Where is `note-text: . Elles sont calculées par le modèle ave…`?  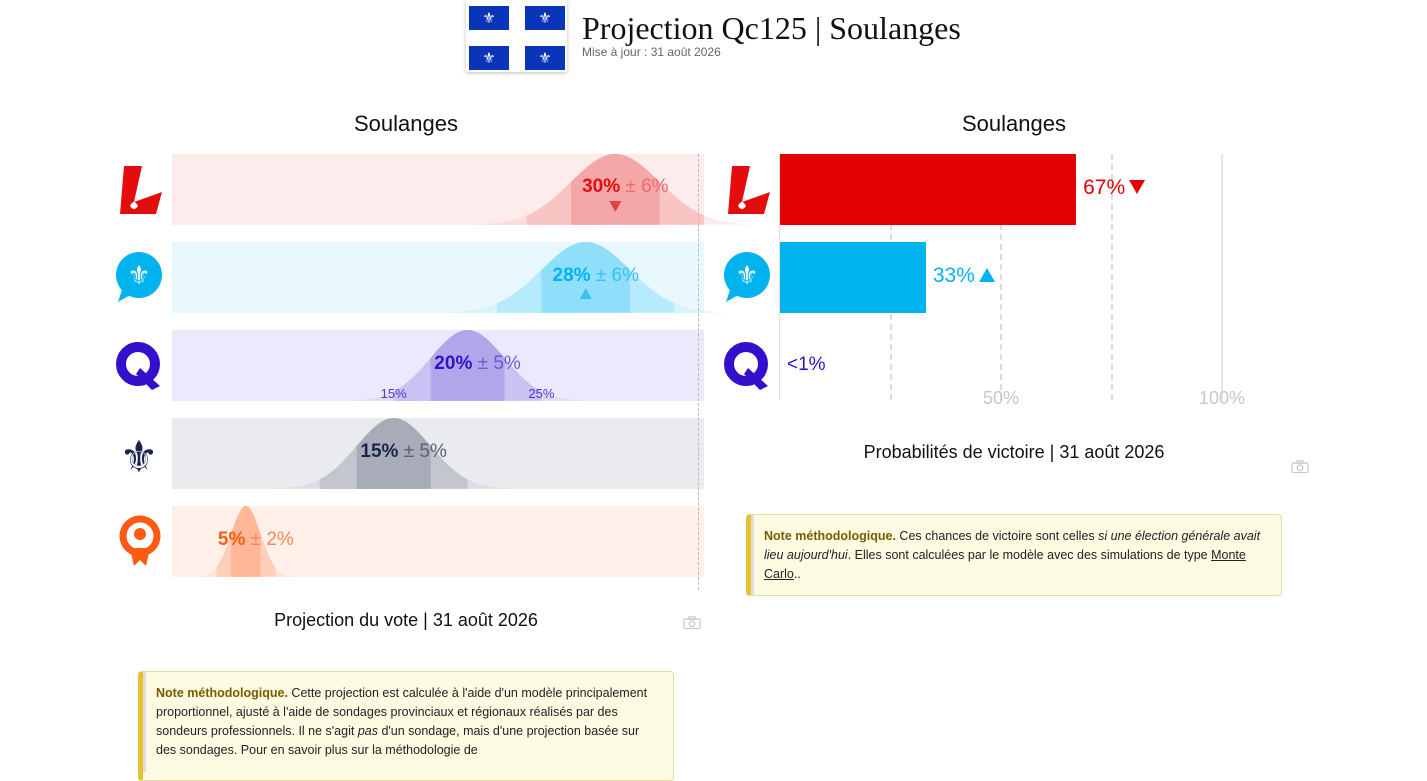 note-text: . Elles sont calculées par le modèle ave… is located at coordinates (1029, 555).